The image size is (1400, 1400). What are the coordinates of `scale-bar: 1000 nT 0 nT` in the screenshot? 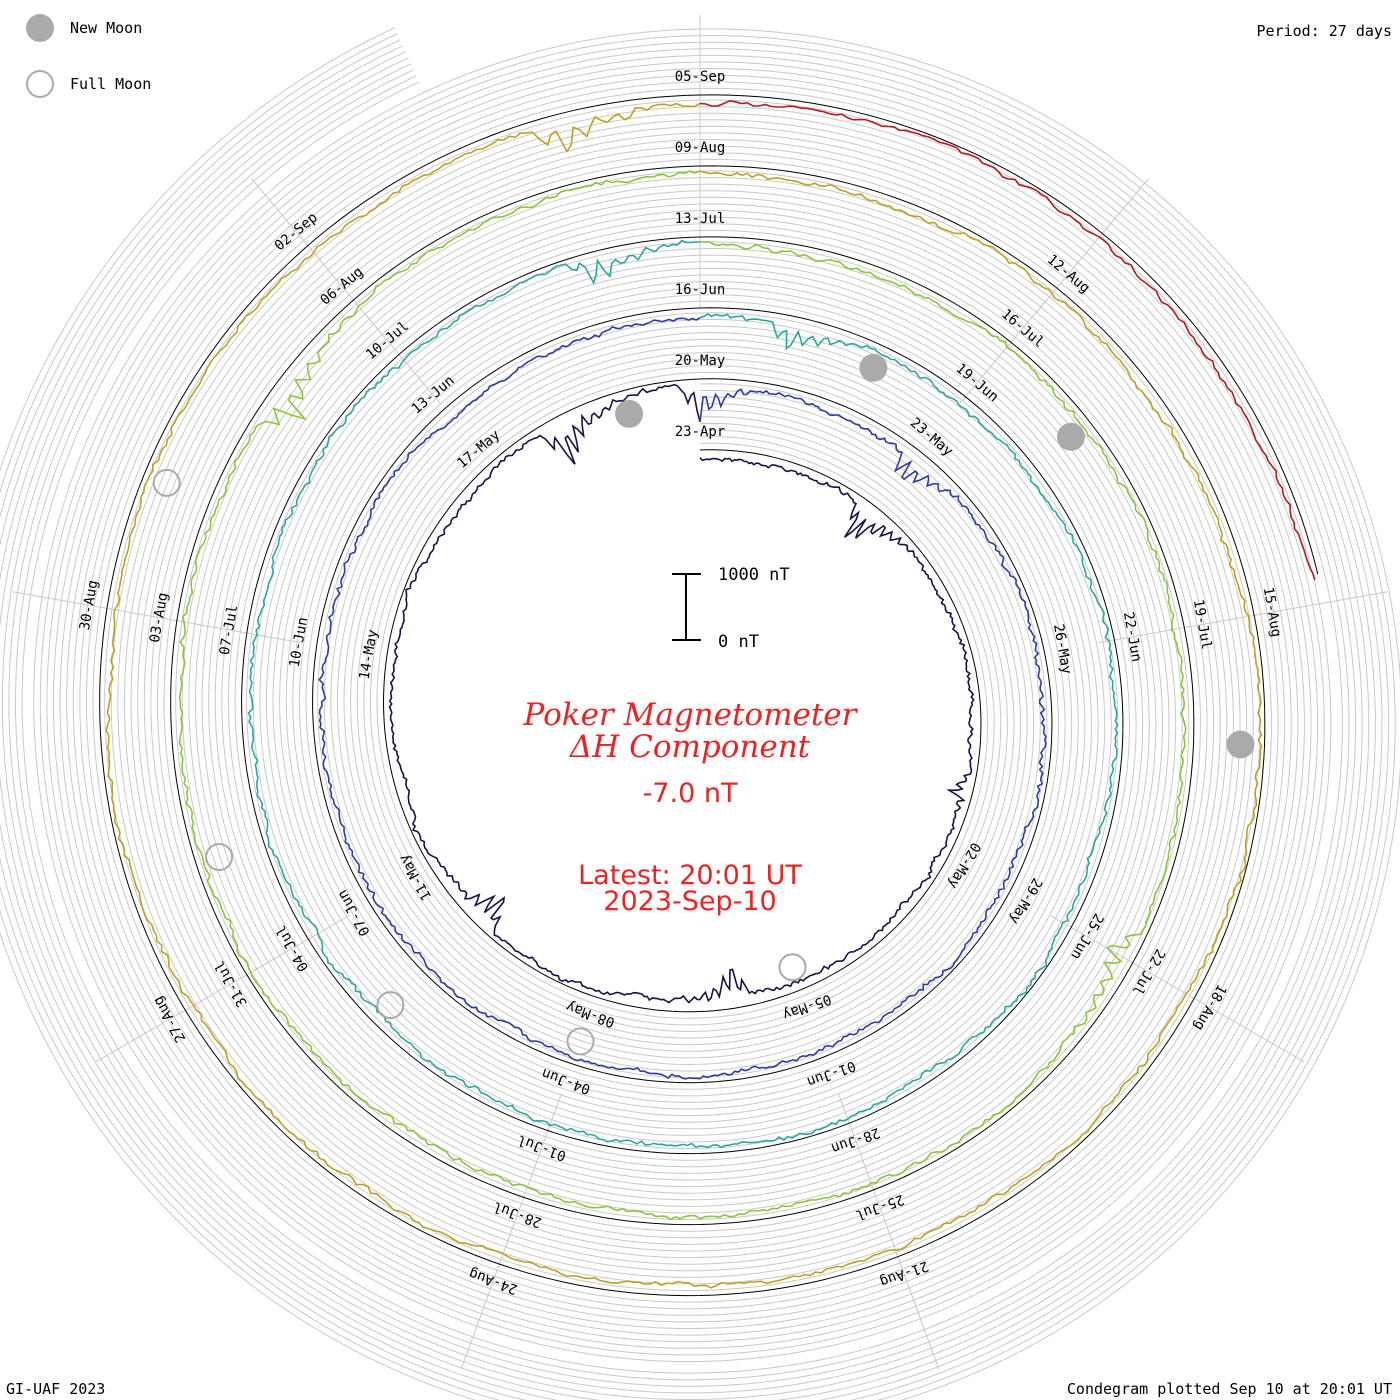 It's located at (731, 608).